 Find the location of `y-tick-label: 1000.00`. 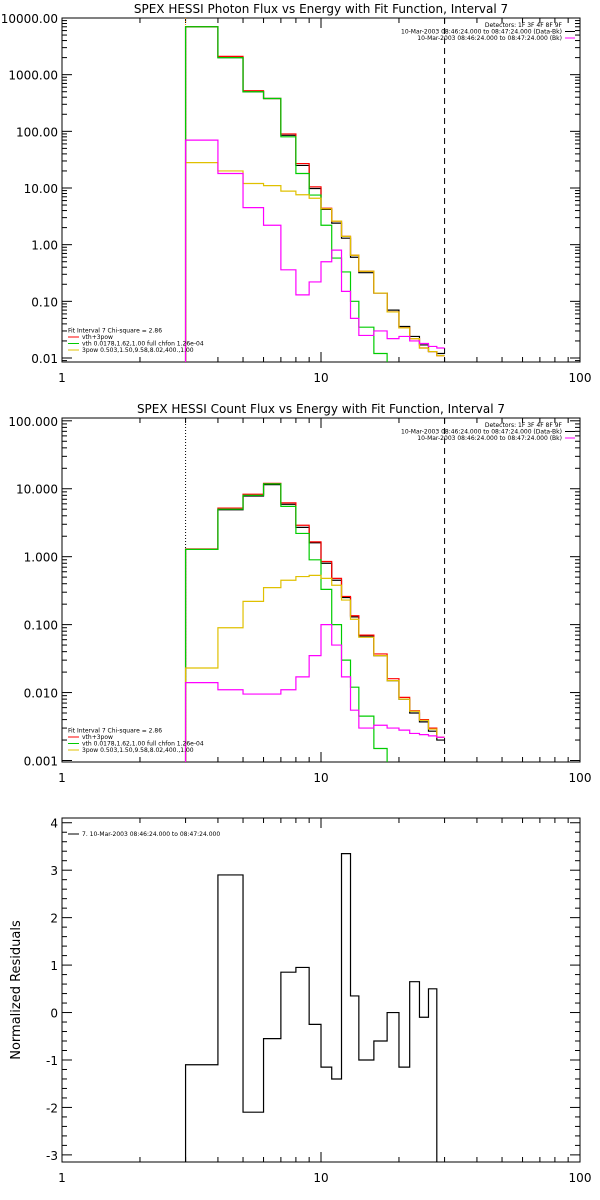

y-tick-label: 1000.00 is located at coordinates (33, 76).